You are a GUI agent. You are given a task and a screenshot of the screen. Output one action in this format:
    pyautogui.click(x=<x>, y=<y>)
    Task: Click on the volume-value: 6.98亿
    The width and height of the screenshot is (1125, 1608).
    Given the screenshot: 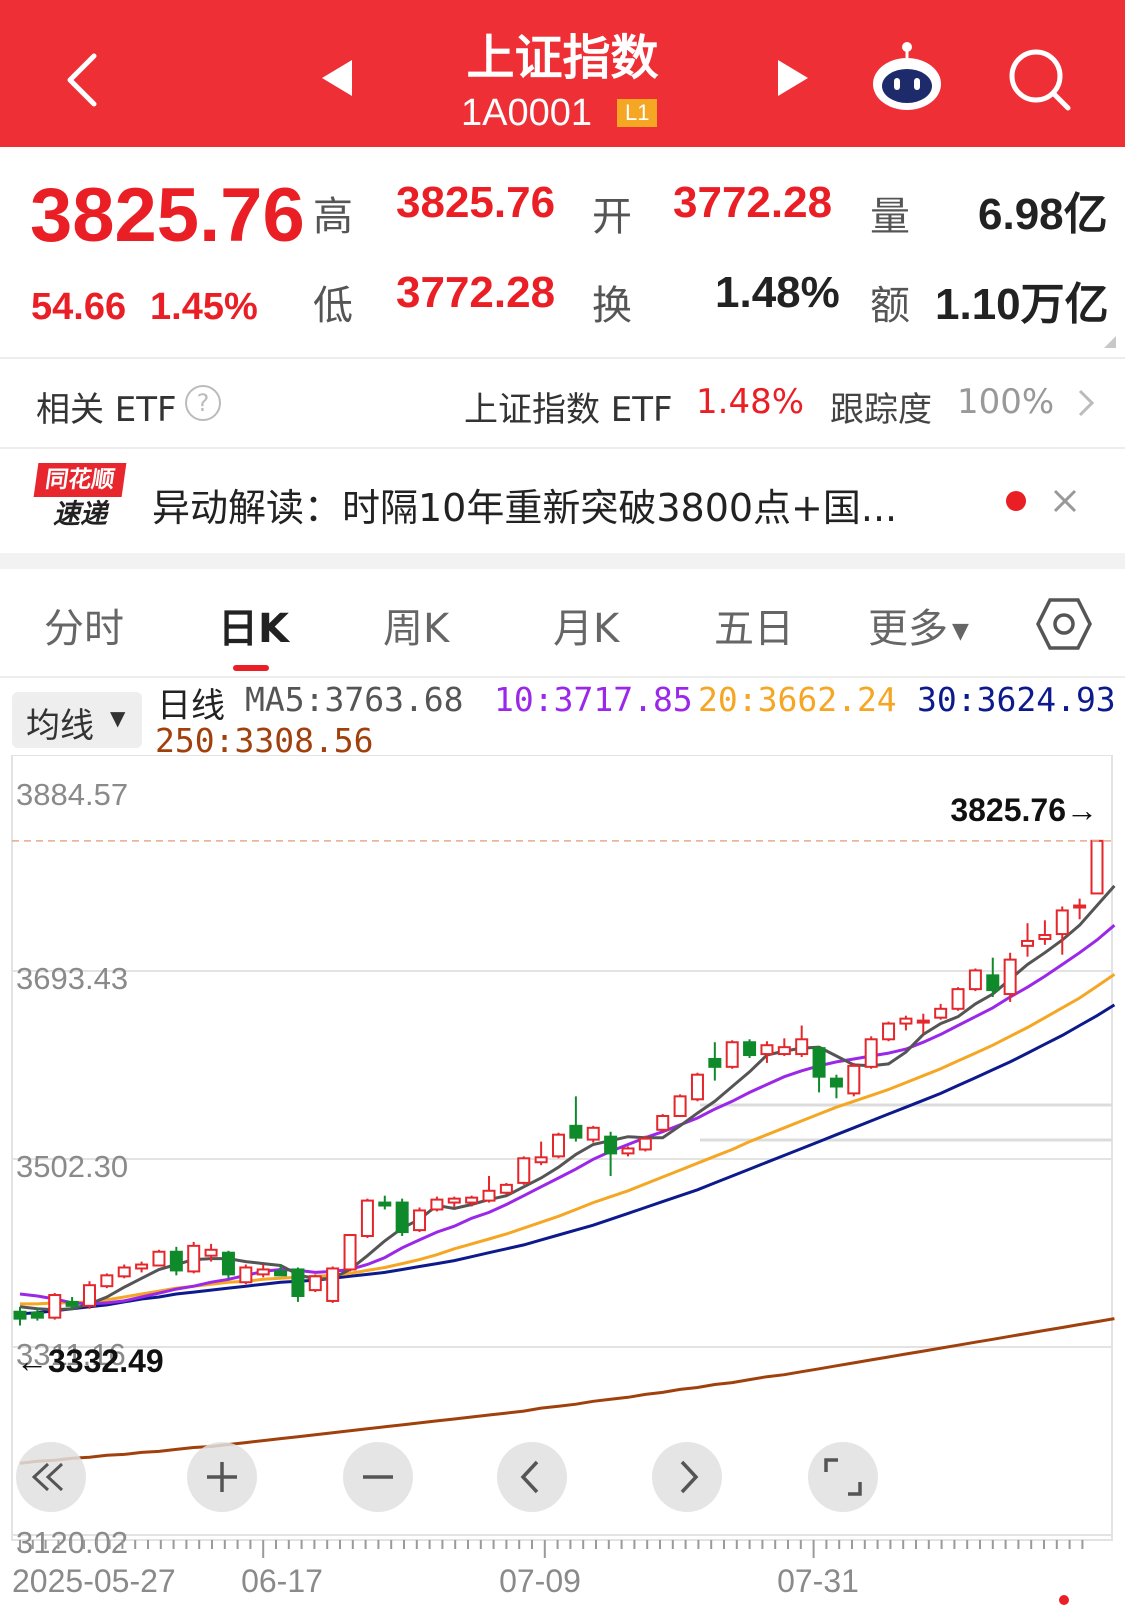 What is the action you would take?
    pyautogui.click(x=1043, y=214)
    